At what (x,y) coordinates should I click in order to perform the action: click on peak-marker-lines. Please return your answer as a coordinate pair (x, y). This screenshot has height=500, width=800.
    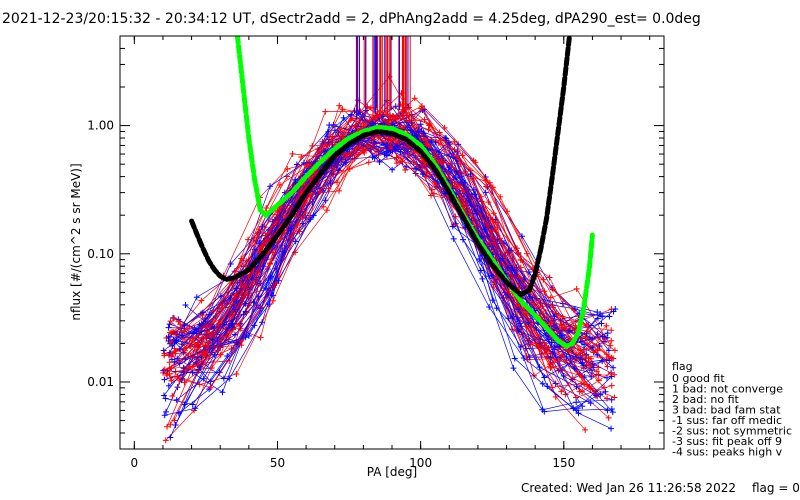
    Looking at the image, I should click on (383, 78).